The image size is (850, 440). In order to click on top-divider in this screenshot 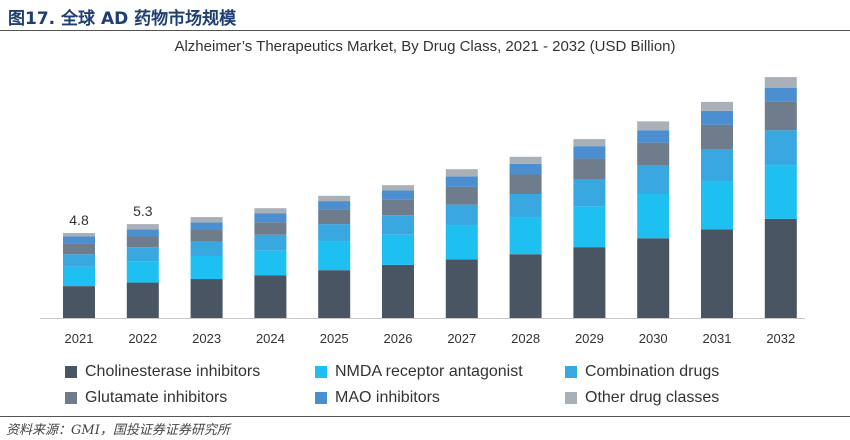, I will do `click(425, 30)`.